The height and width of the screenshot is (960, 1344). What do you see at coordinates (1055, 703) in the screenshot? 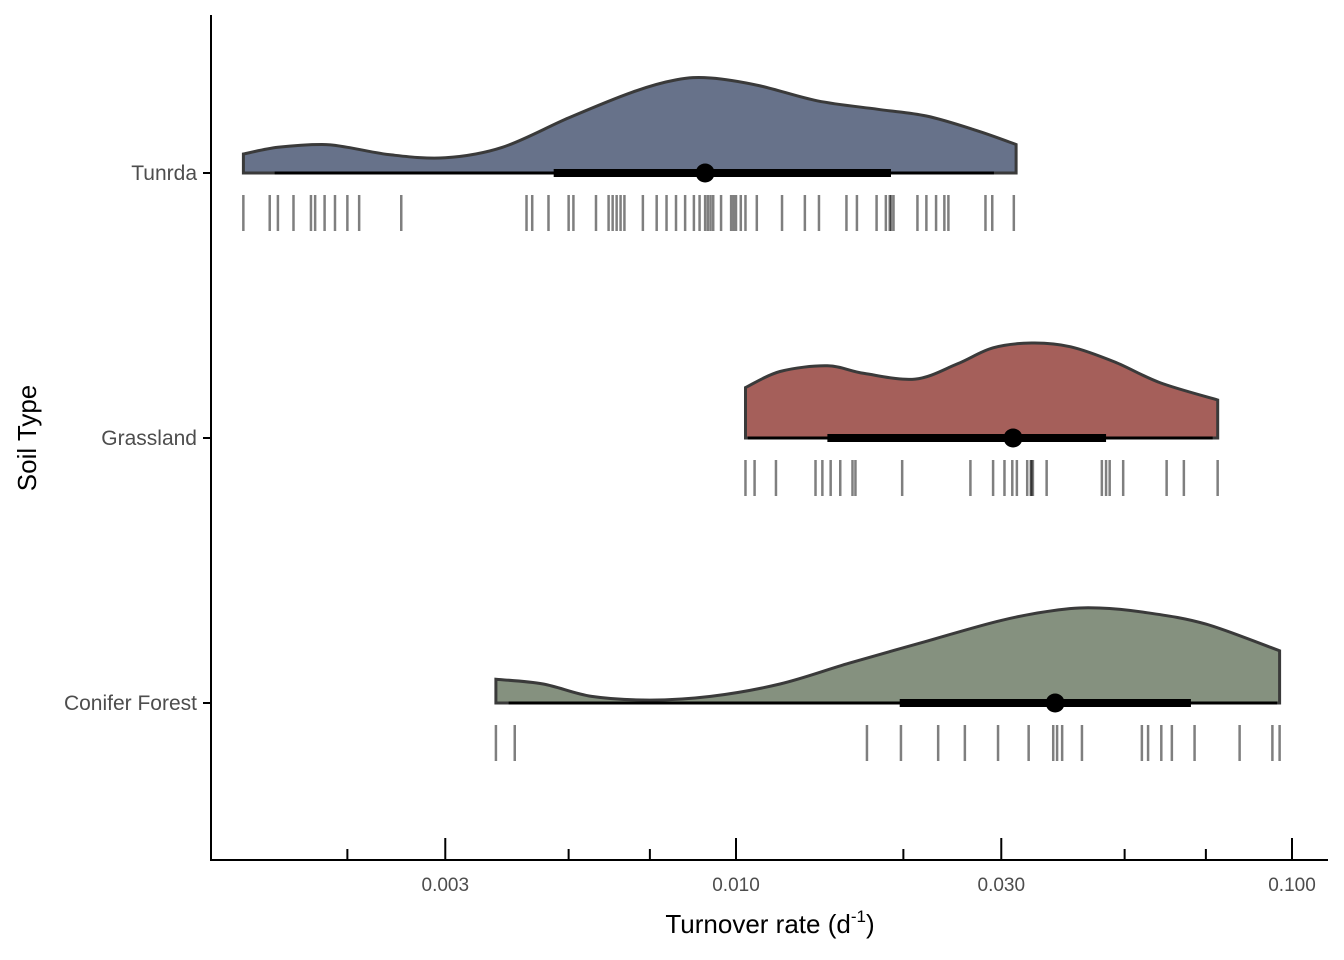
I see `median-point-conifer-forest` at bounding box center [1055, 703].